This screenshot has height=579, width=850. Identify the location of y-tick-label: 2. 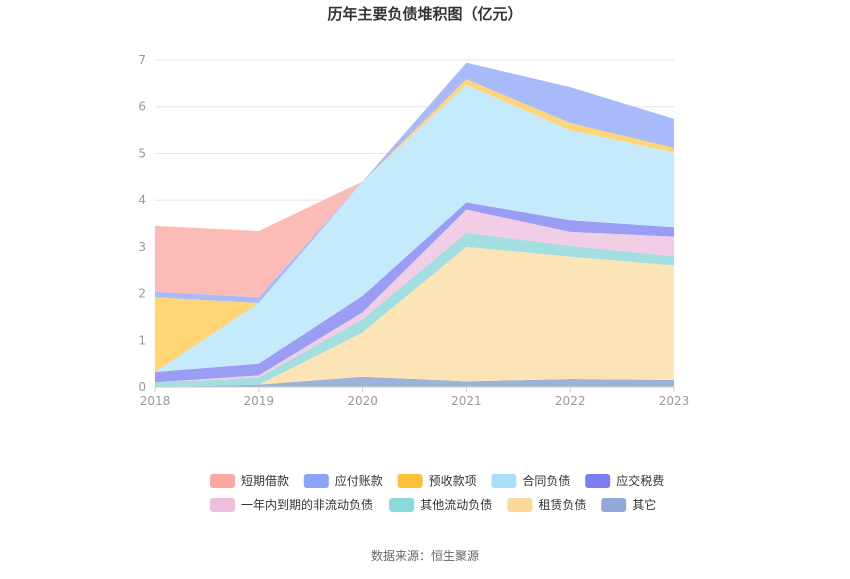
(142, 294).